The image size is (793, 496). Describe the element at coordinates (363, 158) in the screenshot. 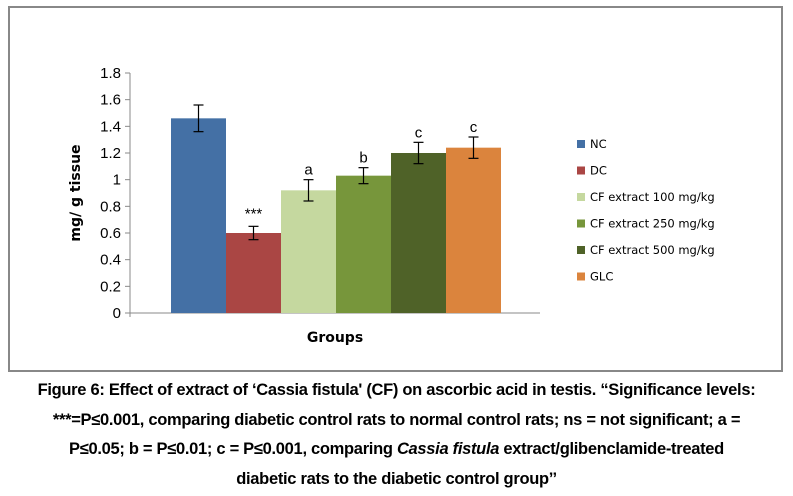

I see `significance-label: b` at that location.